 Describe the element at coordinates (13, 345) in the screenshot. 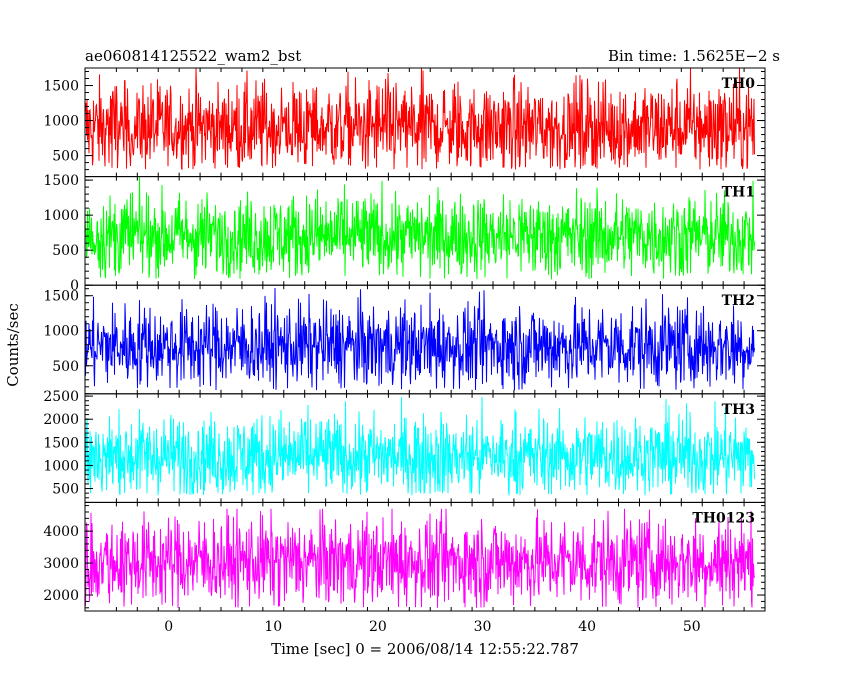

I see `y-axis-label: Counts/sec` at that location.